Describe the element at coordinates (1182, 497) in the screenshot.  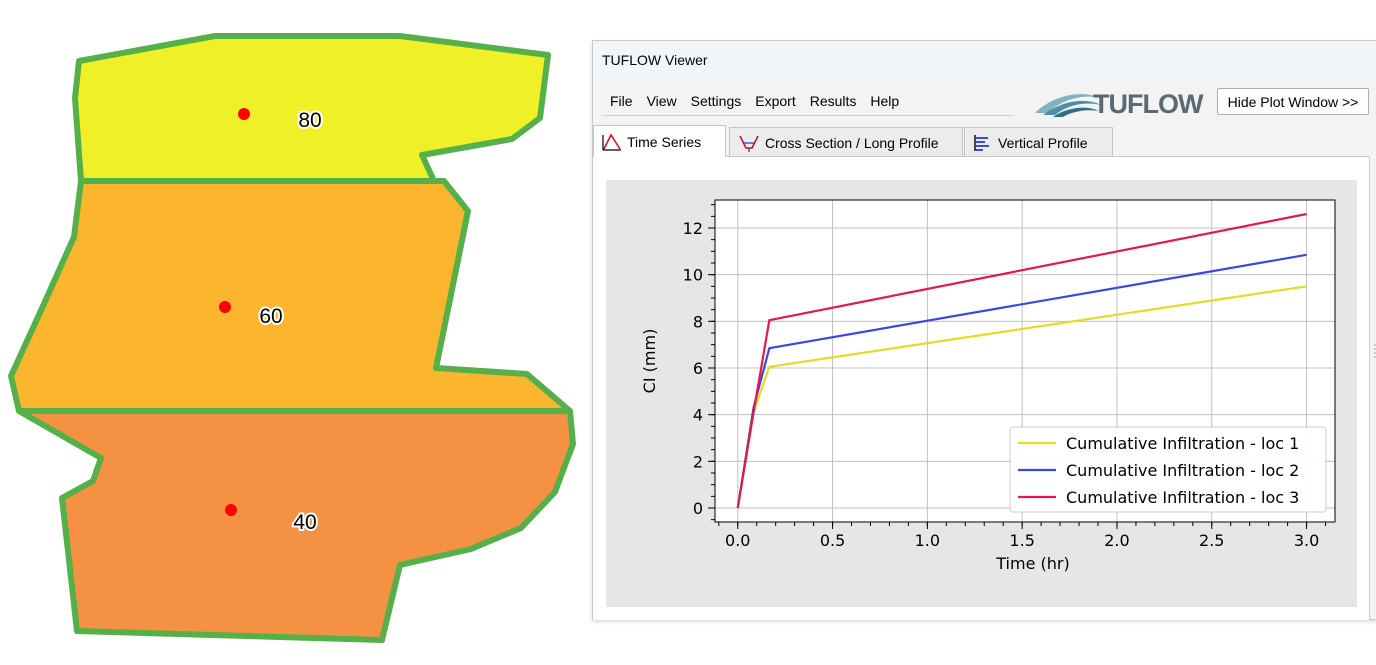
I see `legend-entry-loc-3: Cumulative Infiltration - loc 3` at that location.